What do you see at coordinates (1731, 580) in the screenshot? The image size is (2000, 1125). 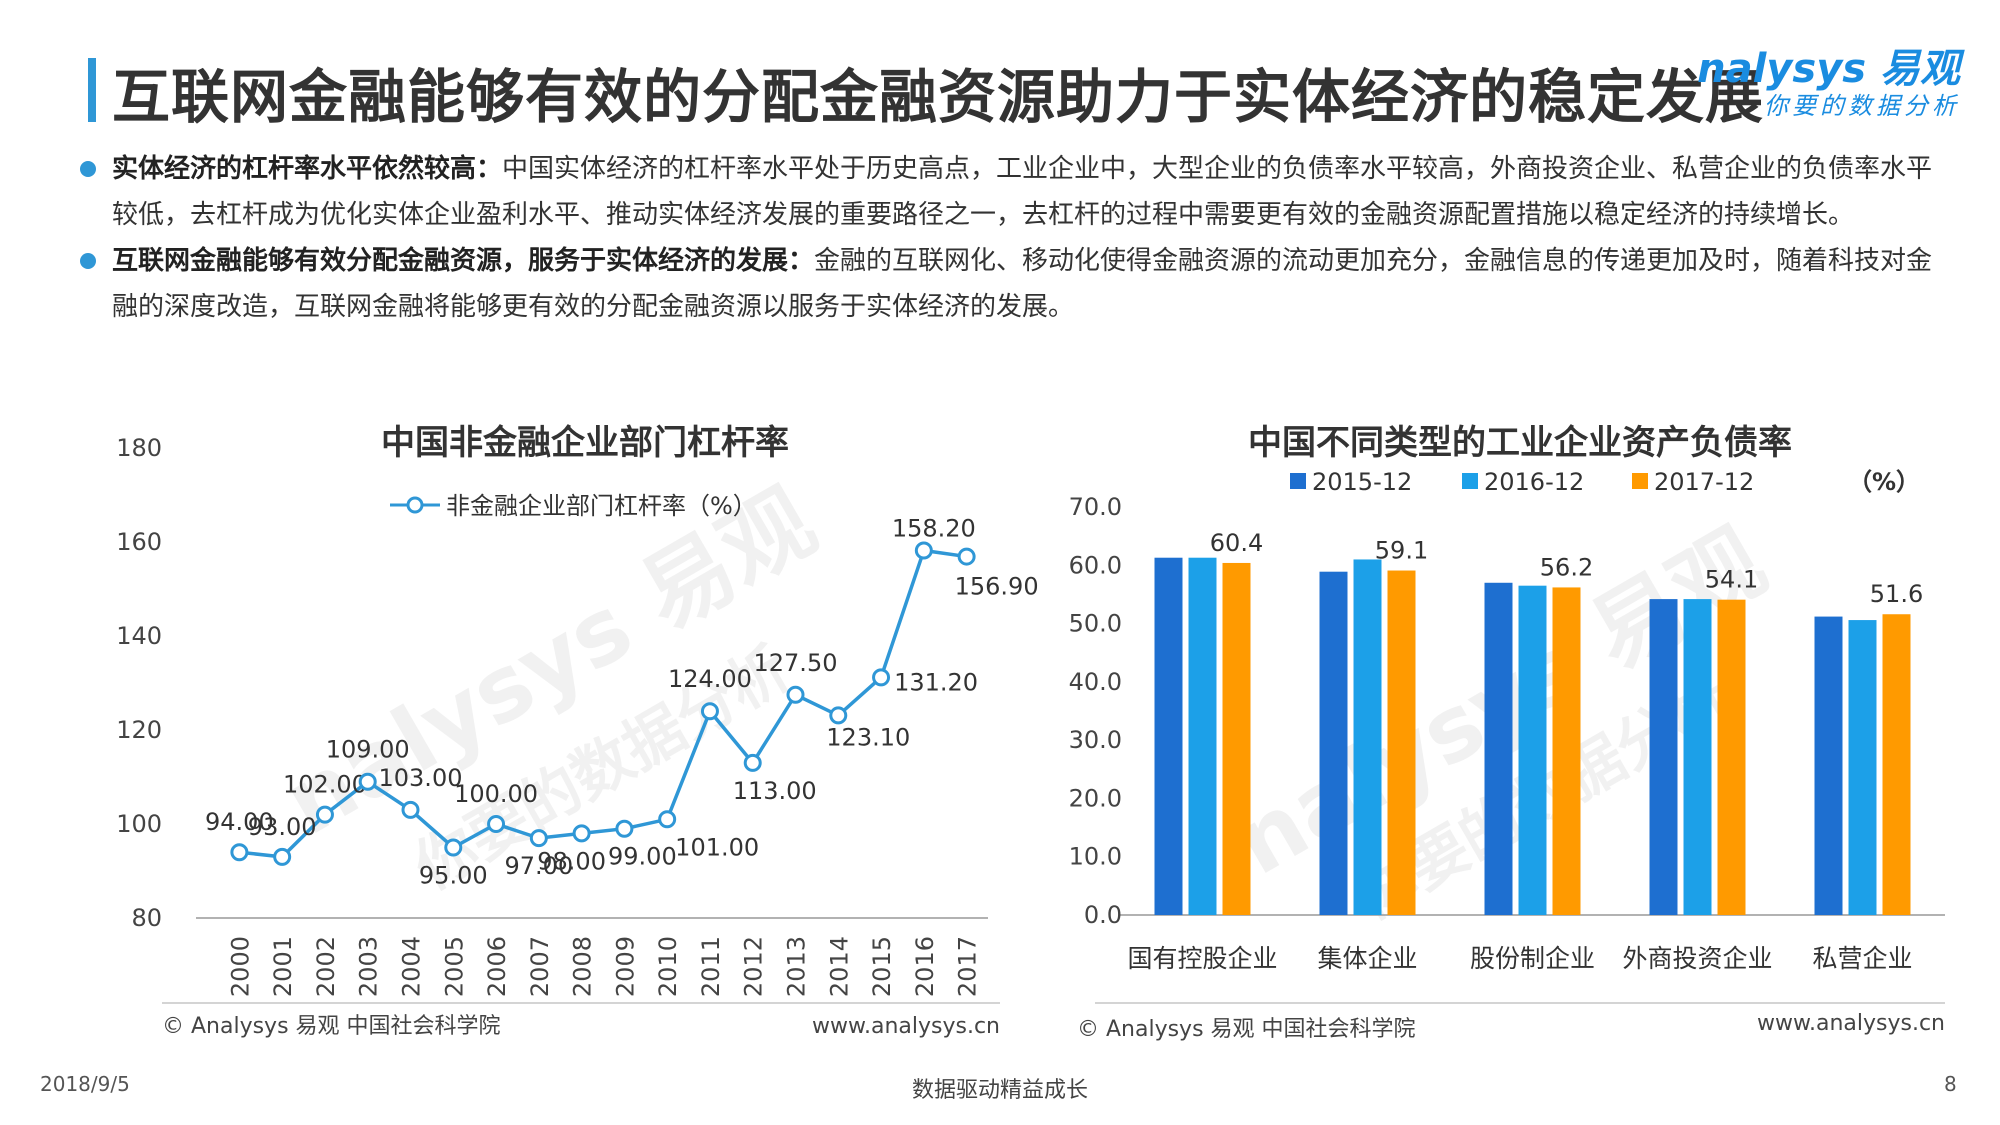 I see `bar-value-label: 54.1` at bounding box center [1731, 580].